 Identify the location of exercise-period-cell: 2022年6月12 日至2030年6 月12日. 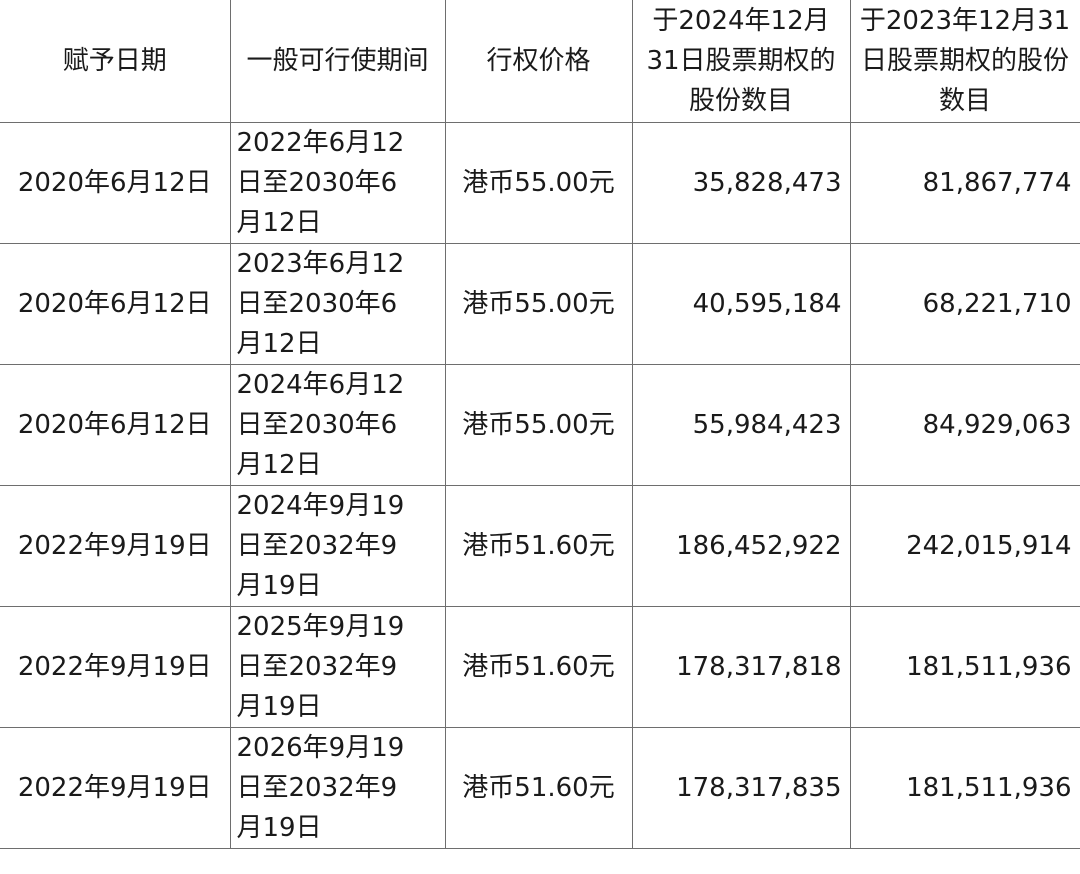
(337, 183).